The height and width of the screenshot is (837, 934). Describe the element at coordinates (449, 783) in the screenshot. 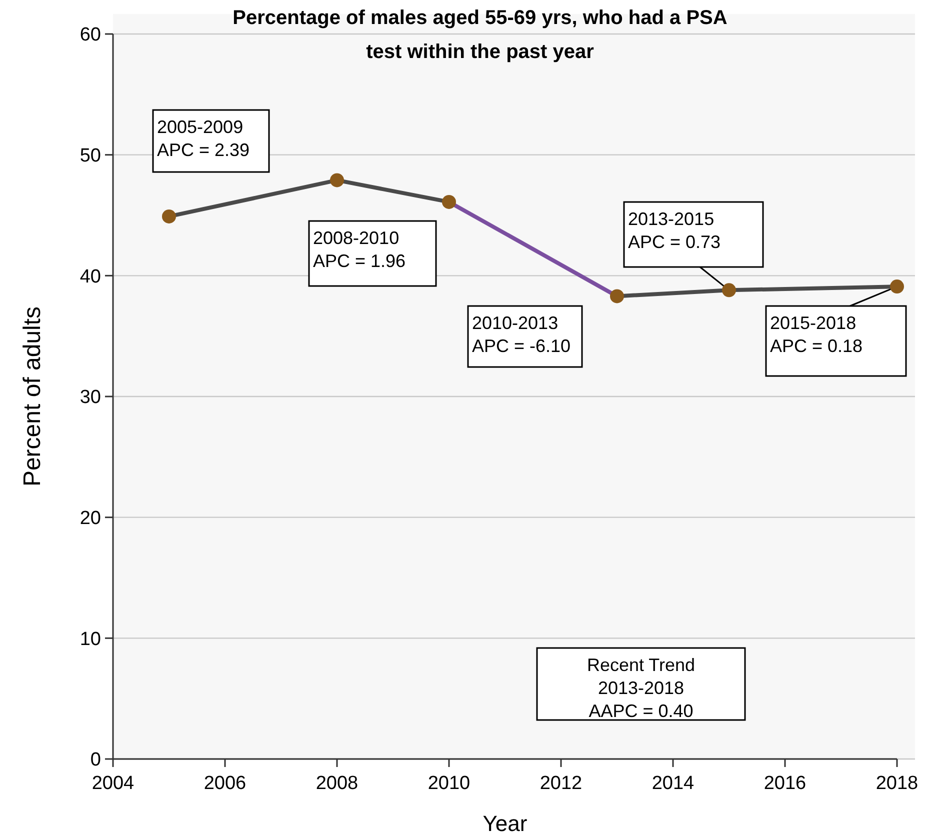

I see `x-tick-label: 2010` at that location.